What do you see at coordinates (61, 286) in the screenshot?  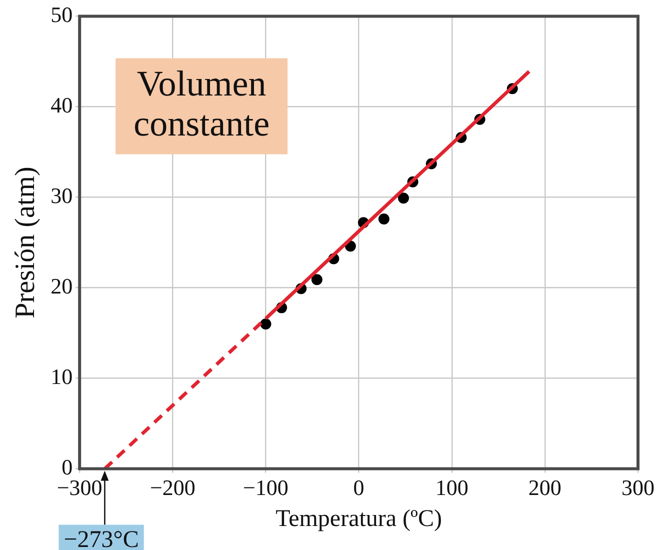 I see `y-tick-label: 20` at bounding box center [61, 286].